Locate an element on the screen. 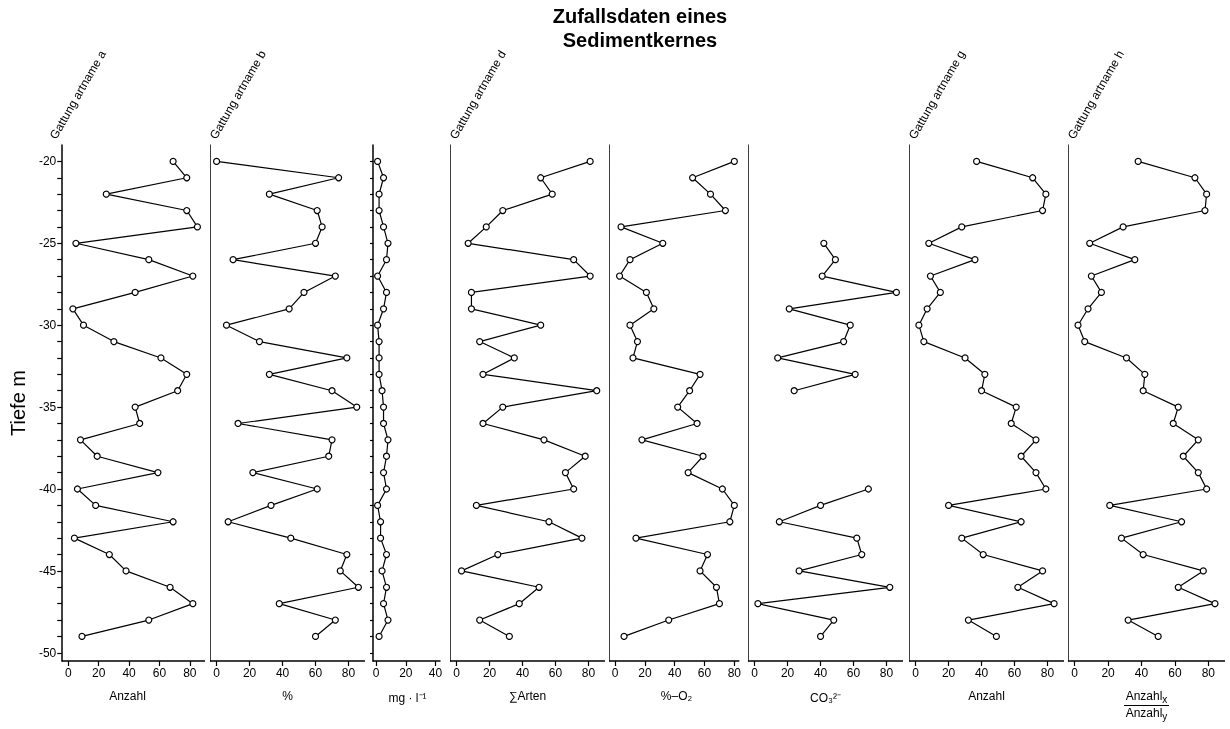 The height and width of the screenshot is (729, 1230). x-tick-label: 60 is located at coordinates (704, 673).